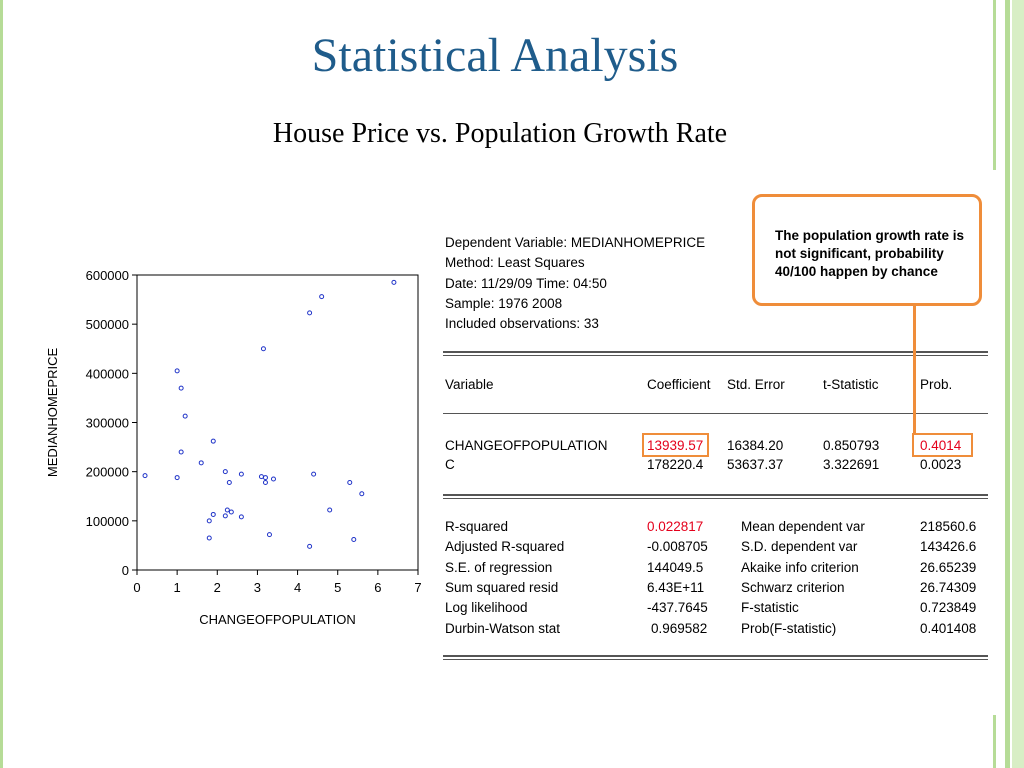 The width and height of the screenshot is (1024, 768). Describe the element at coordinates (495, 55) in the screenshot. I see `slide-title: Statistical Analysis` at that location.